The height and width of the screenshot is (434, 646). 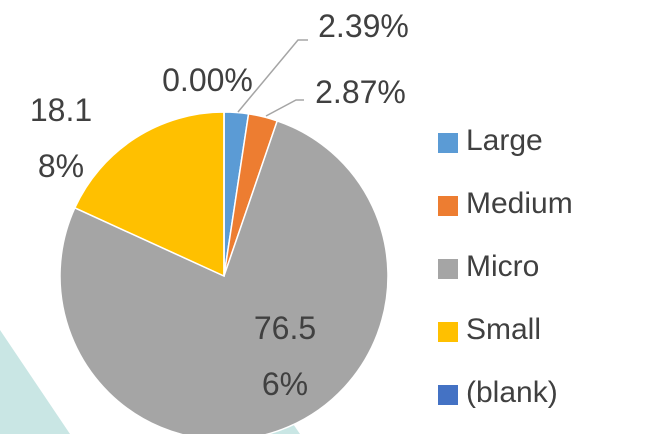 I want to click on data-label: 0.00%, so click(x=207, y=80).